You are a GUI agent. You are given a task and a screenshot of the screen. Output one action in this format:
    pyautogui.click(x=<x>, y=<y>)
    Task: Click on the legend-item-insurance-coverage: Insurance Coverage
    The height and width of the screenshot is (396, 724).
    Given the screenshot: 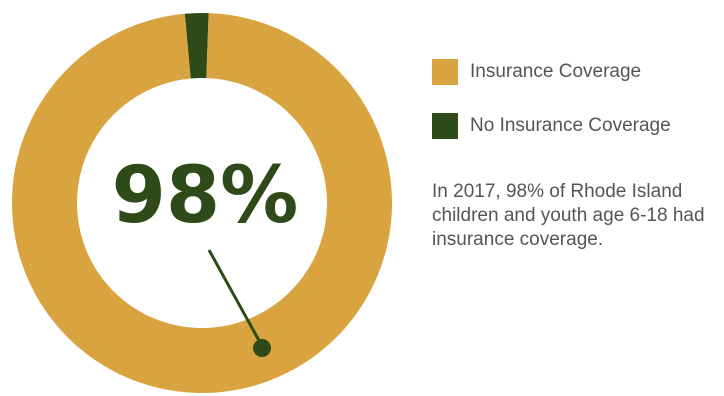 What is the action you would take?
    pyautogui.click(x=551, y=72)
    